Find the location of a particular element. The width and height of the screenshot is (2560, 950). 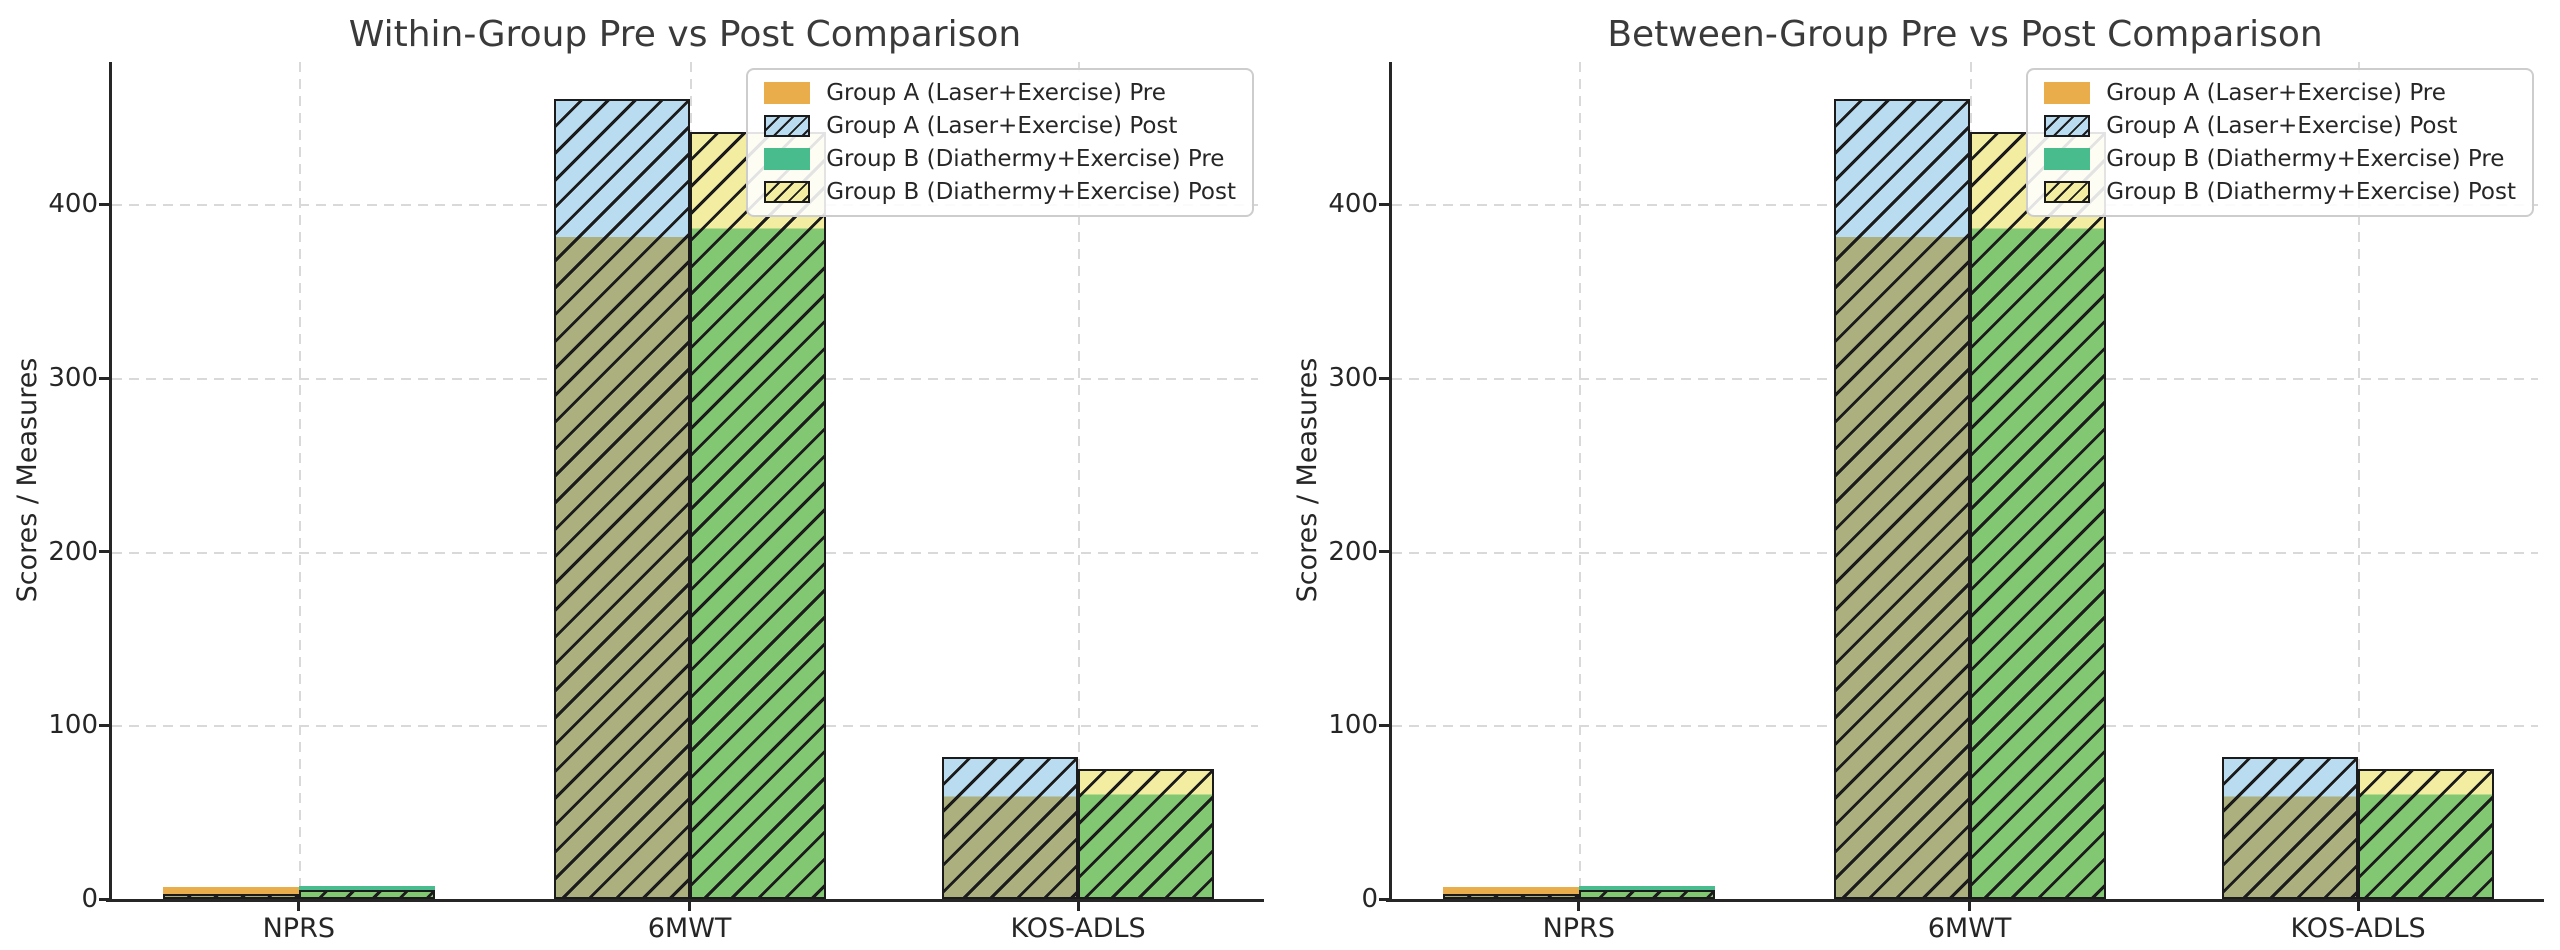

chart-title: Between-Group Pre vs Post Comparison is located at coordinates (1965, 34).